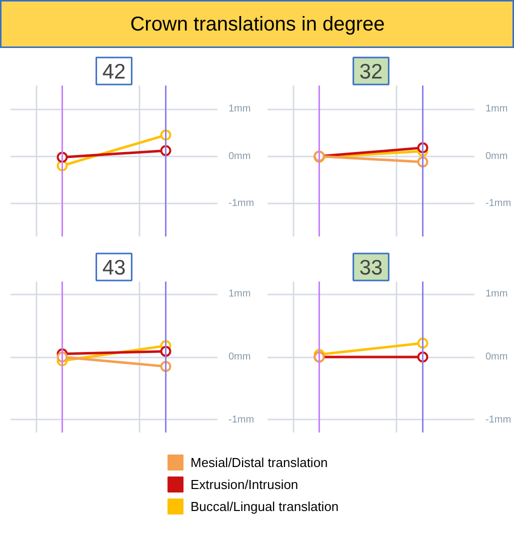 This screenshot has height=550, width=514. Describe the element at coordinates (114, 268) in the screenshot. I see `chart-title: 43` at that location.